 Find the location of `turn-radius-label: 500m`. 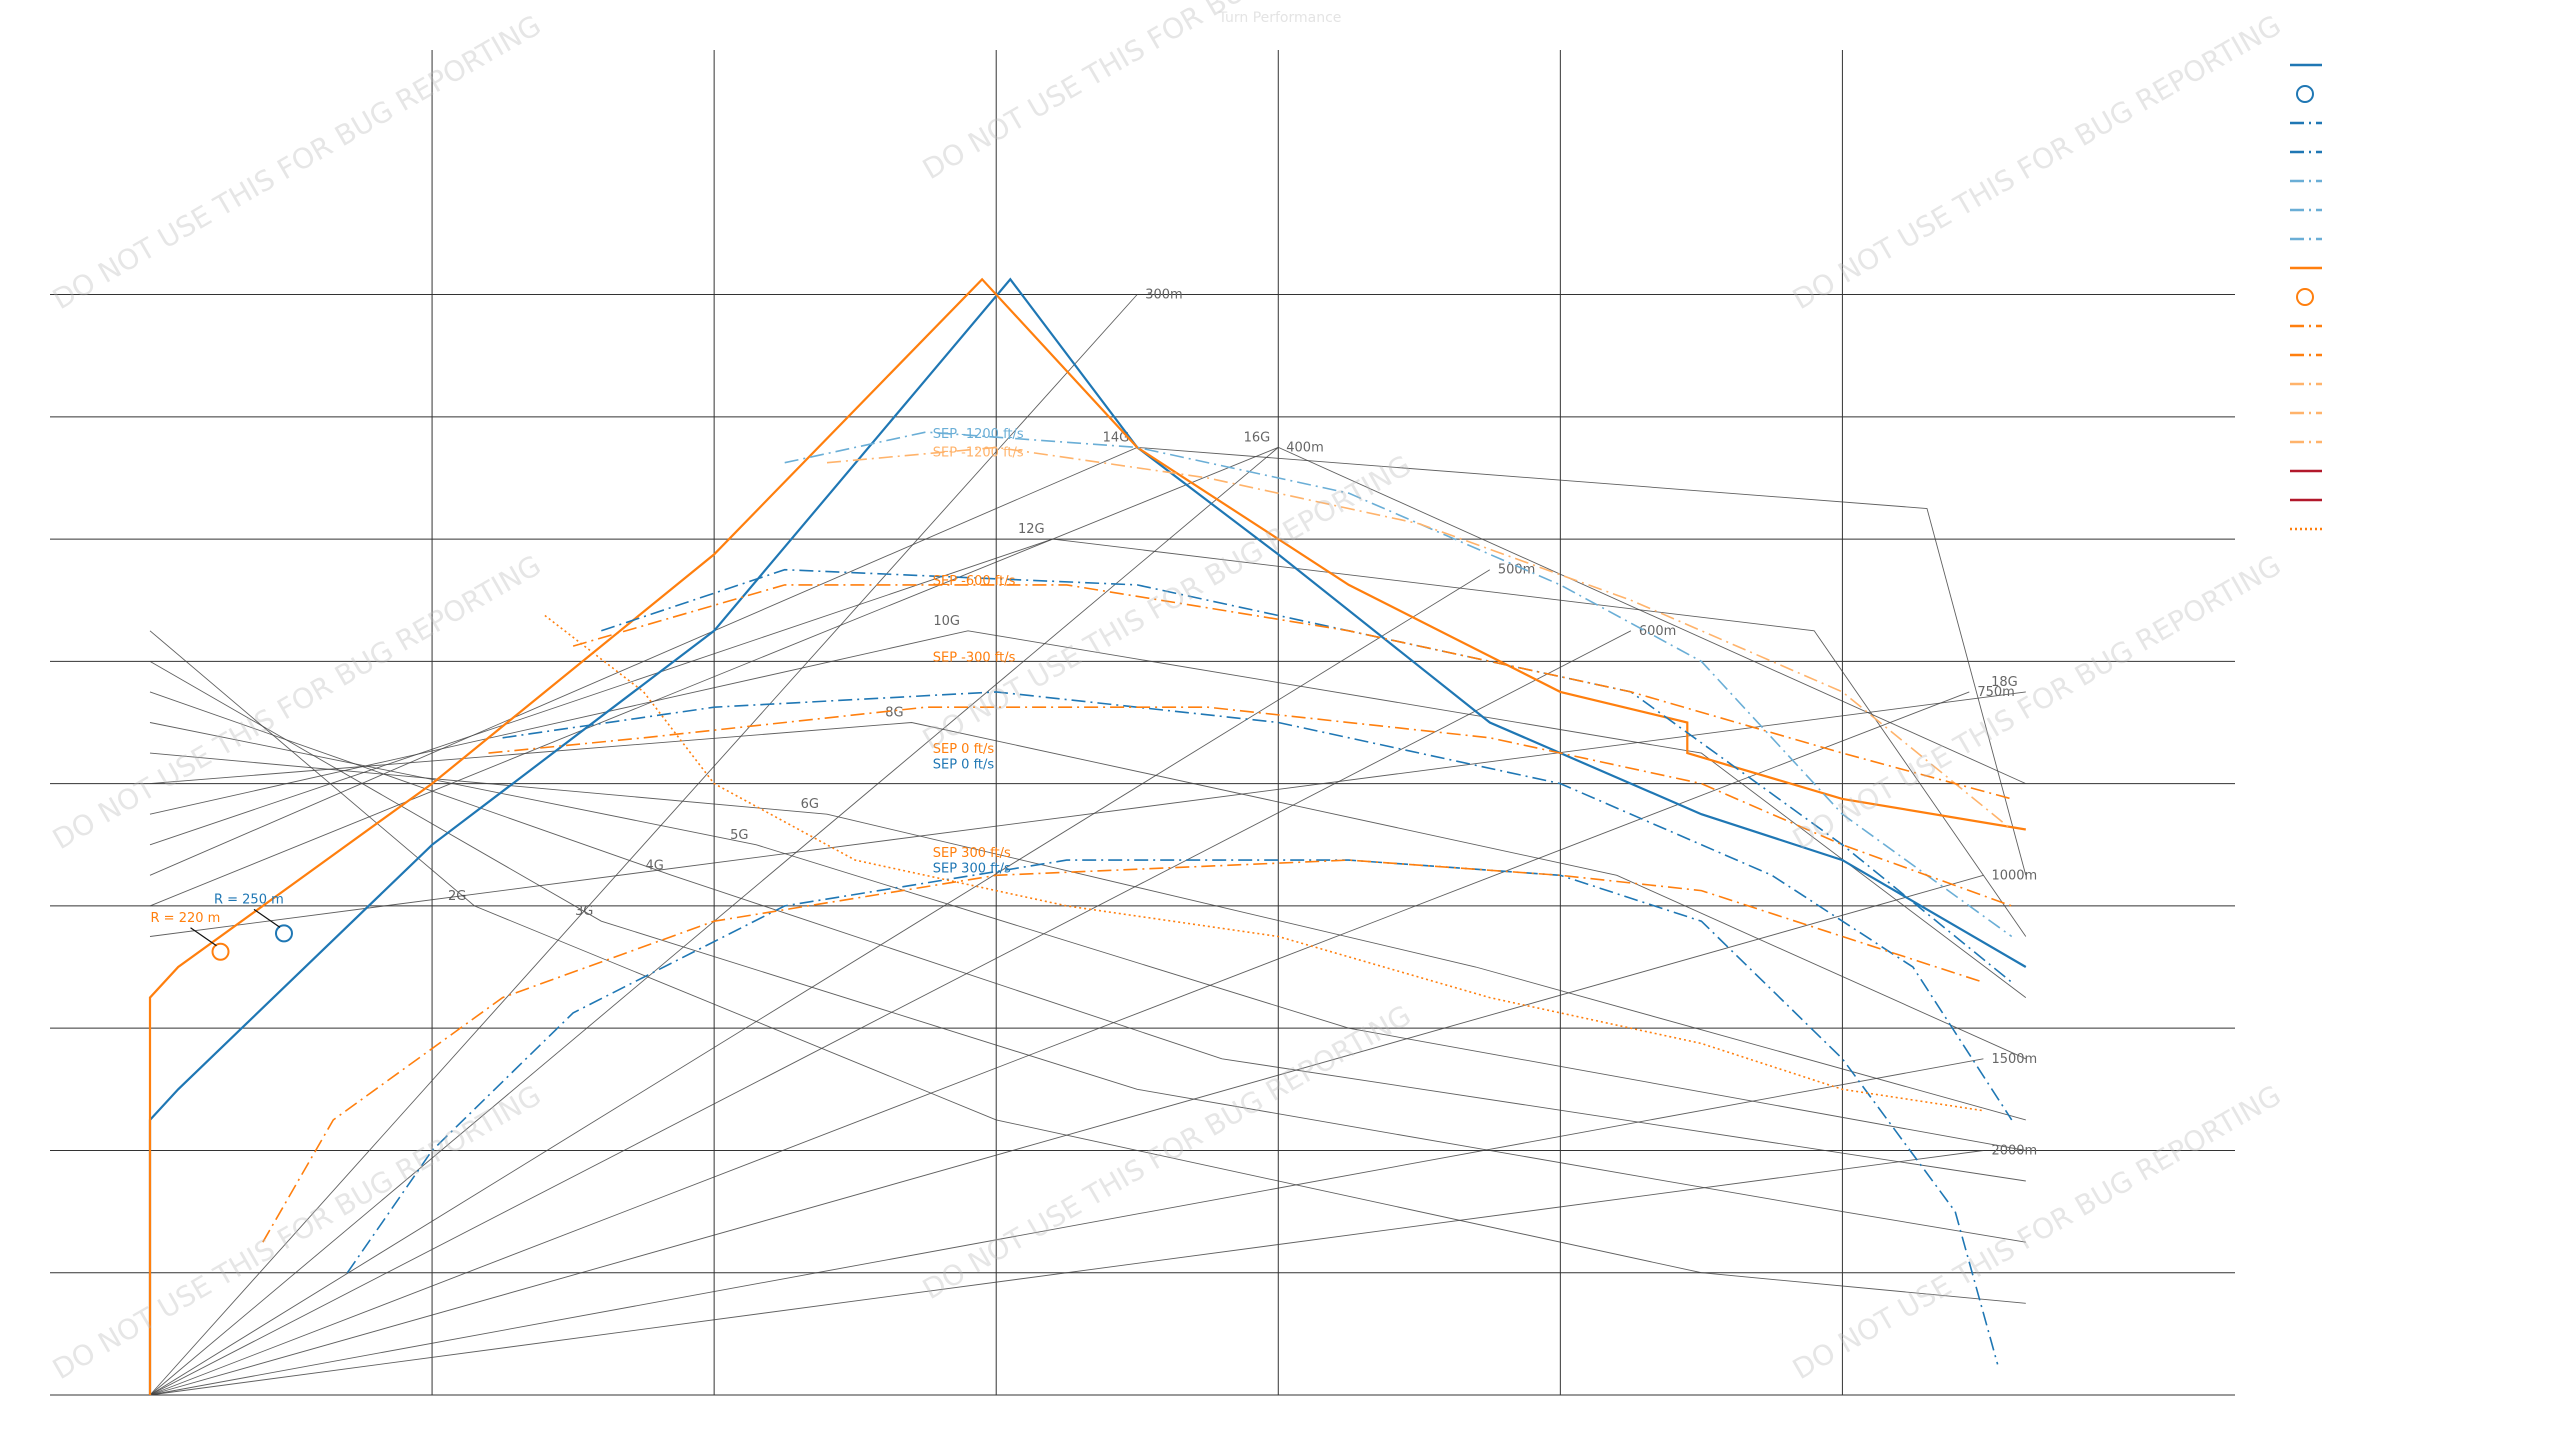

turn-radius-label: 500m is located at coordinates (1516, 570).